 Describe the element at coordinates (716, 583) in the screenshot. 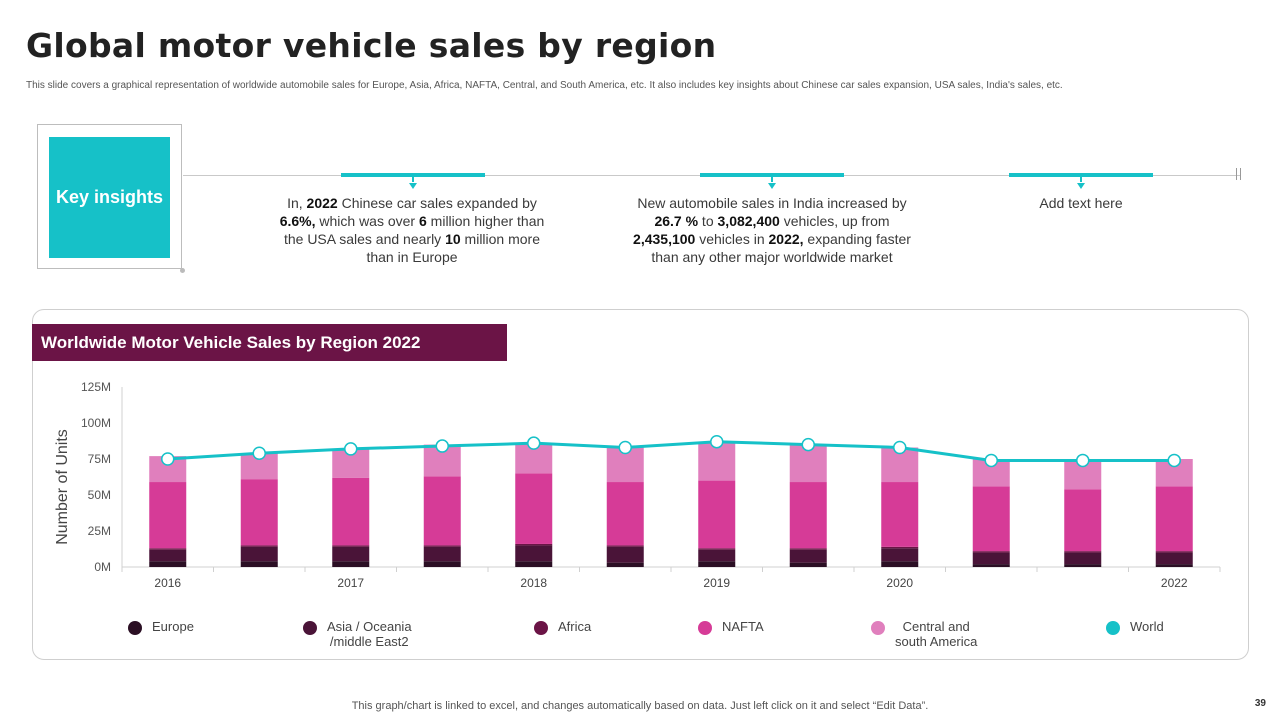

I see `x-tick-label: 2019` at that location.